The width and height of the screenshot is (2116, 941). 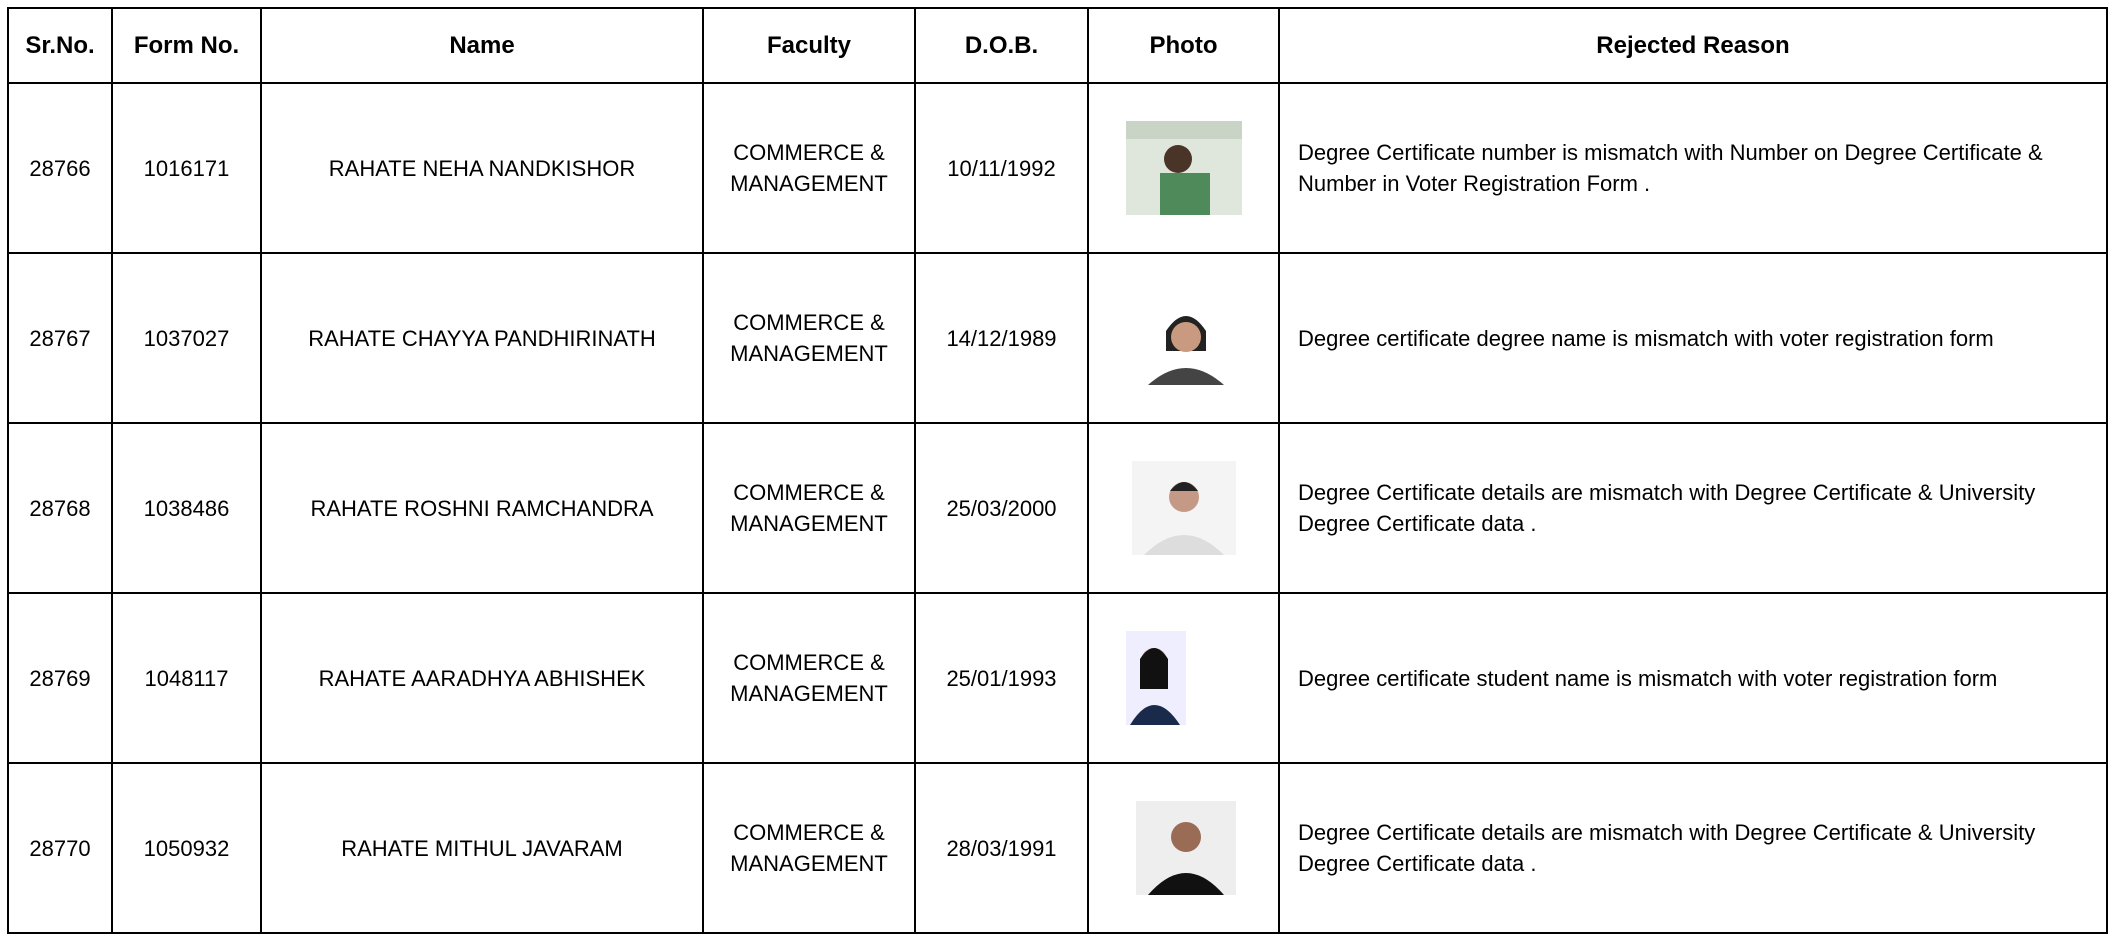 What do you see at coordinates (60, 848) in the screenshot?
I see `sr-no: 28770` at bounding box center [60, 848].